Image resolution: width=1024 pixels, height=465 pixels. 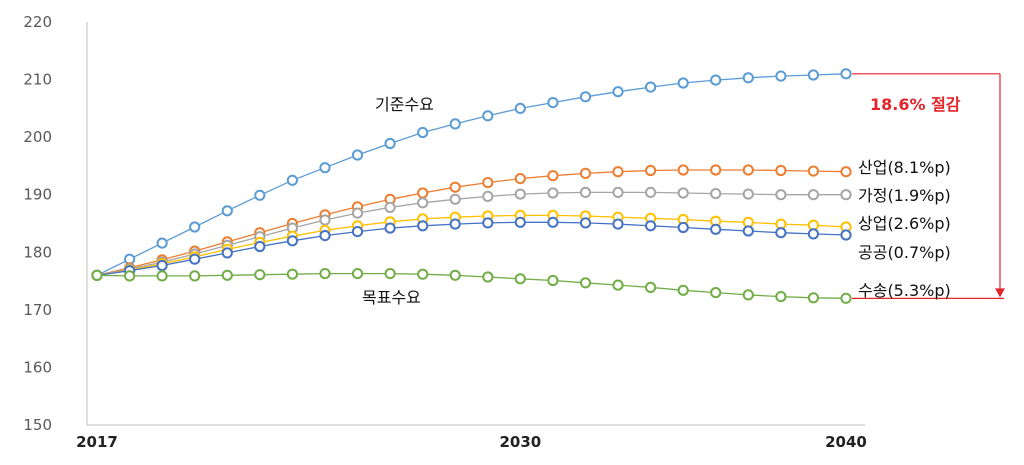 I want to click on y-tick-label: 180, so click(x=37, y=252).